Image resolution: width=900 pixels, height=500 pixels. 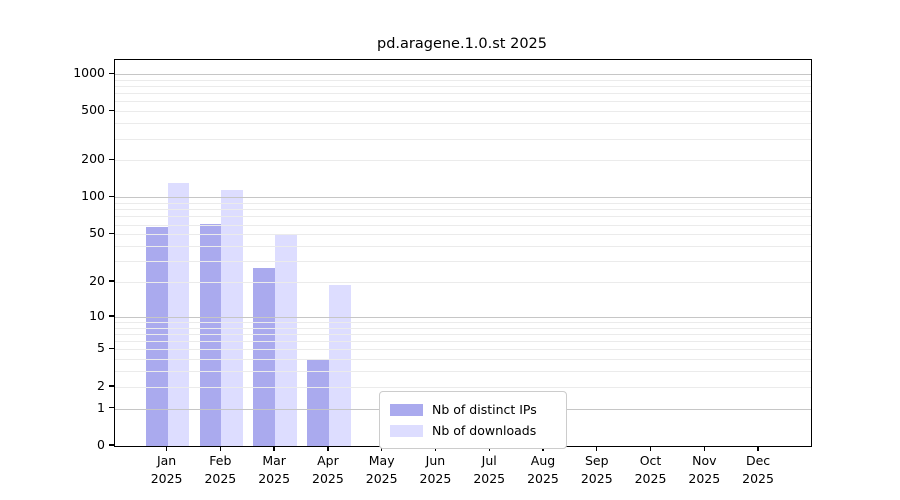 What do you see at coordinates (93, 110) in the screenshot?
I see `y-tick-label-500: 500` at bounding box center [93, 110].